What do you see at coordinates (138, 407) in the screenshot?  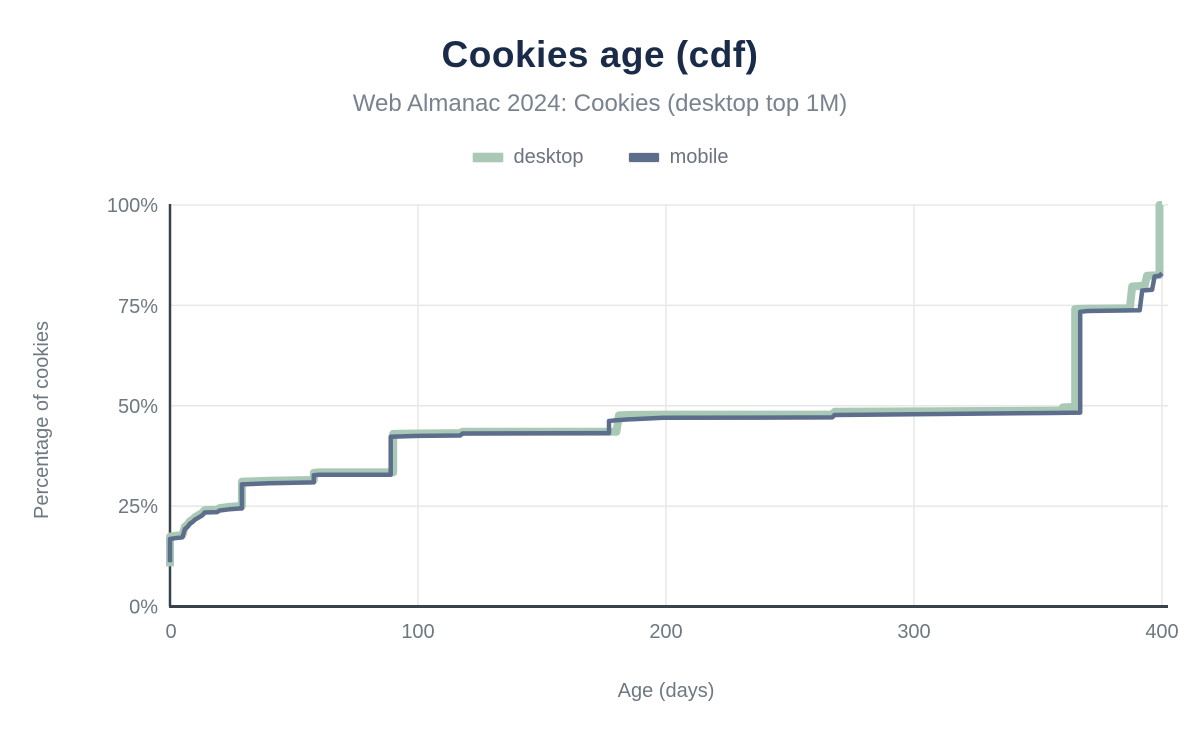 I see `y-tick-label: 50%` at bounding box center [138, 407].